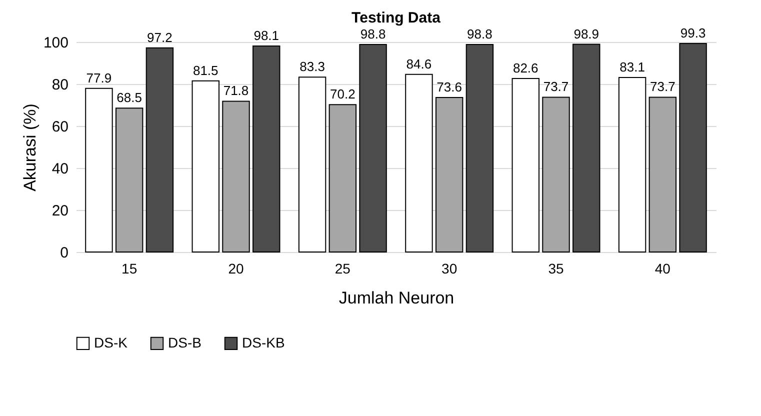 The image size is (761, 416). I want to click on data-label: 70.2, so click(343, 94).